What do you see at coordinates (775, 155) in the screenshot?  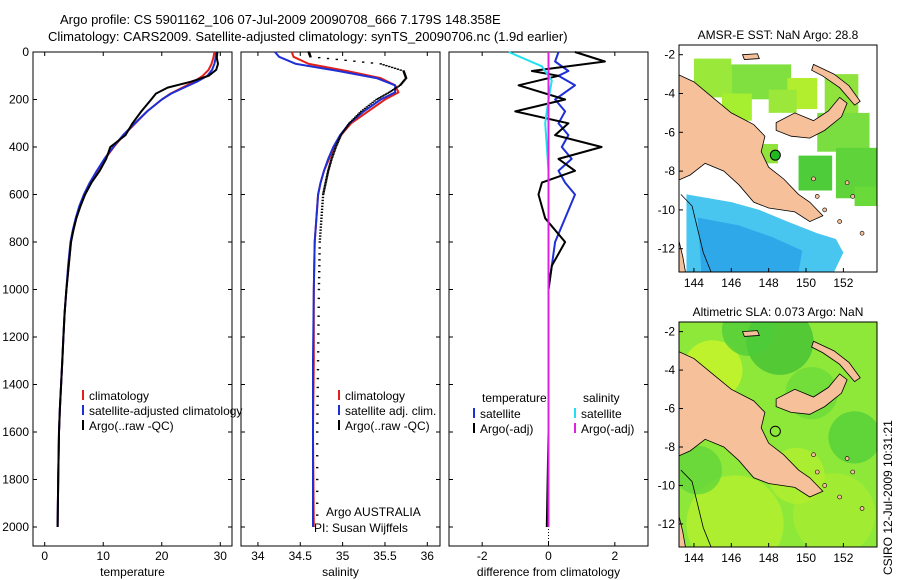 I see `argo-position-marker` at bounding box center [775, 155].